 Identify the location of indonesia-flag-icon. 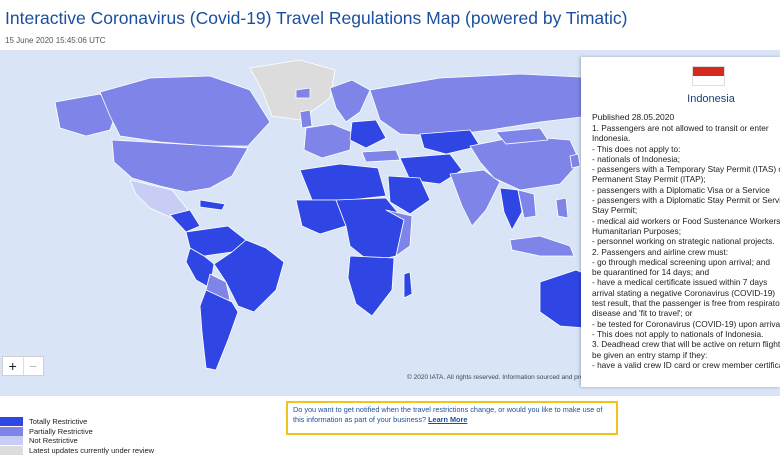
(708, 76).